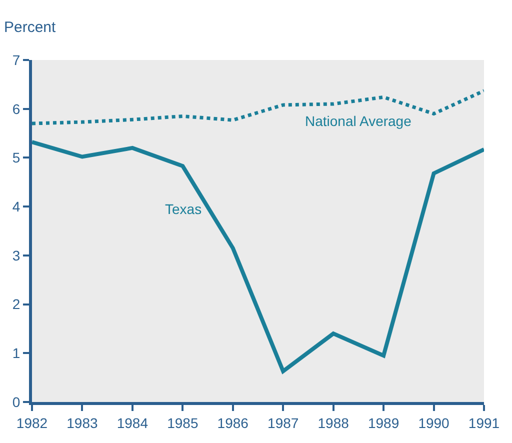 The height and width of the screenshot is (443, 512). I want to click on series-label: Texas, so click(183, 209).